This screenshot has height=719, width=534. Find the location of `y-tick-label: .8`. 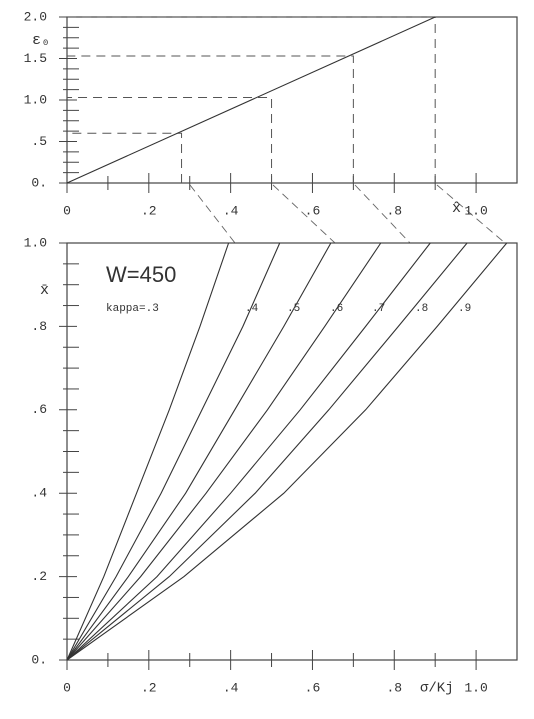

y-tick-label: .8 is located at coordinates (39, 326).